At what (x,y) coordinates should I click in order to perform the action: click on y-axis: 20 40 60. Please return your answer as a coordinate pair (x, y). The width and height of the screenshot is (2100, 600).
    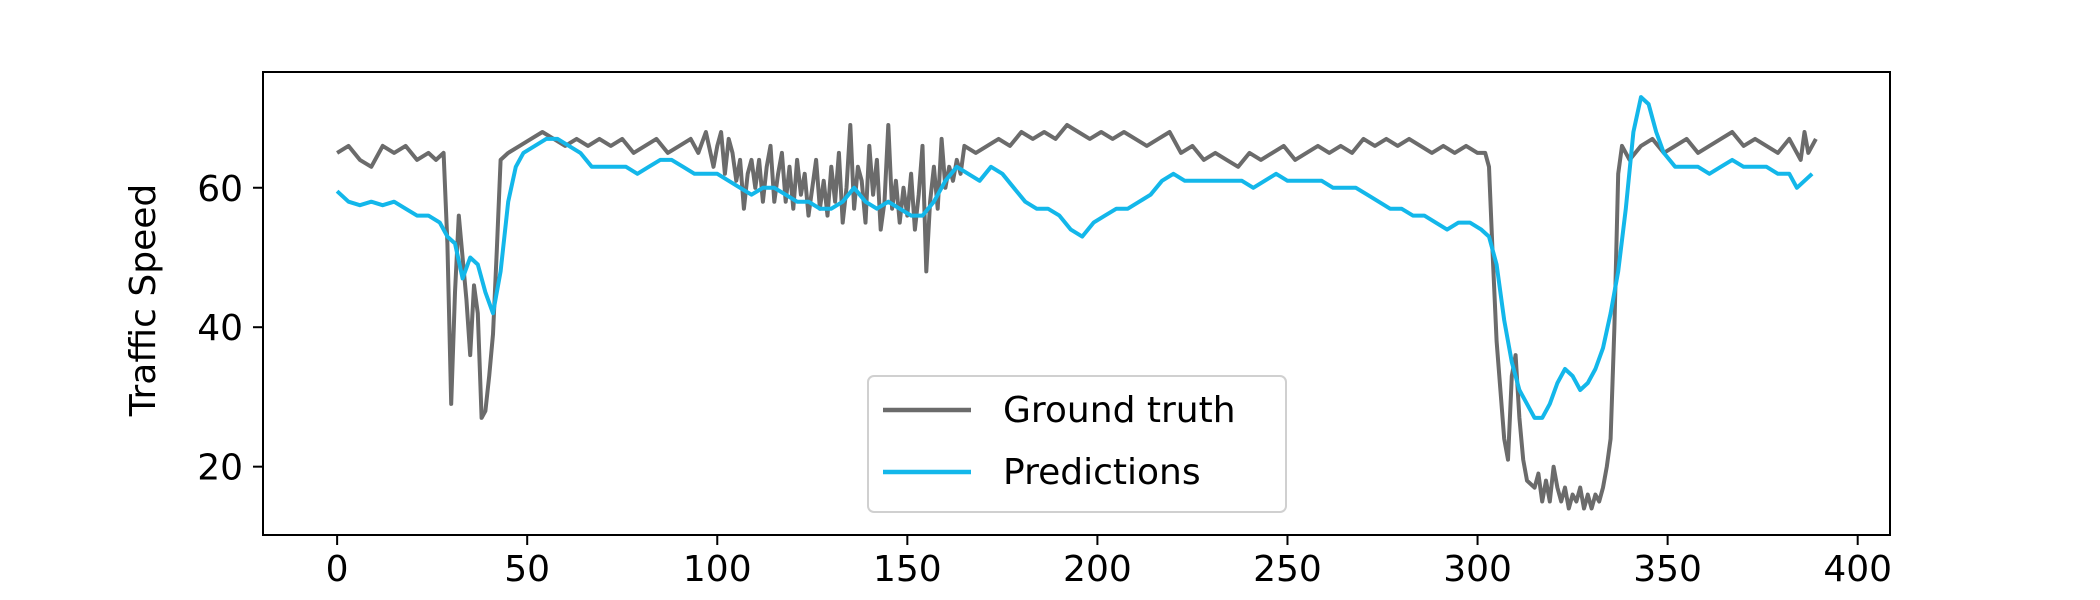
    Looking at the image, I should click on (230, 329).